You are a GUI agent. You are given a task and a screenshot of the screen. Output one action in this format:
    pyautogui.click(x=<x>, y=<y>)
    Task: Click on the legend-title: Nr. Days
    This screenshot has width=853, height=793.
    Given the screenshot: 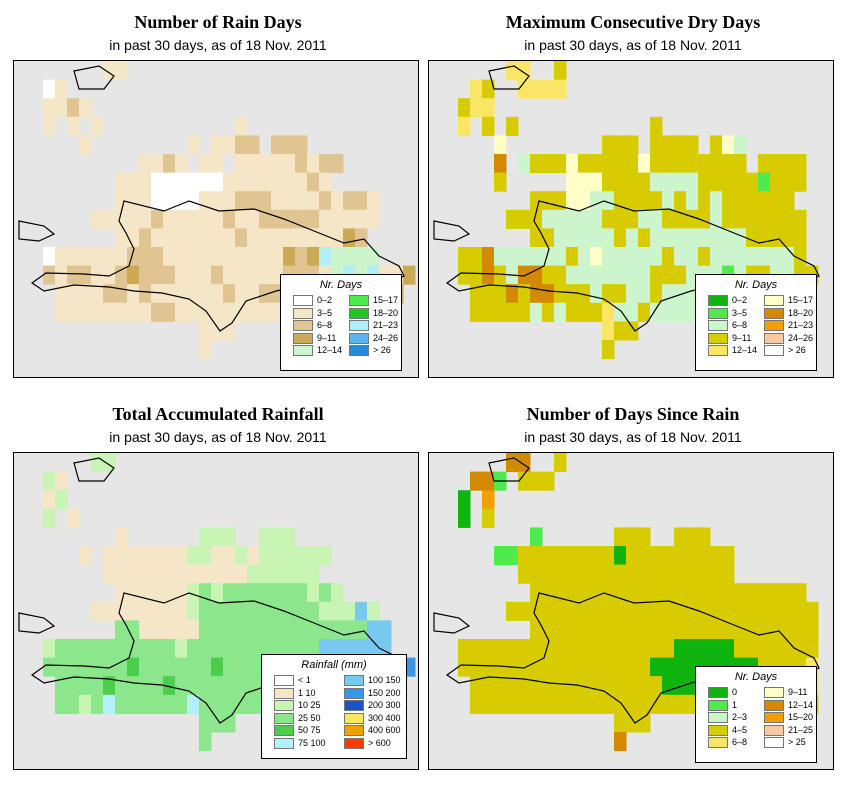 What is the action you would take?
    pyautogui.click(x=341, y=285)
    